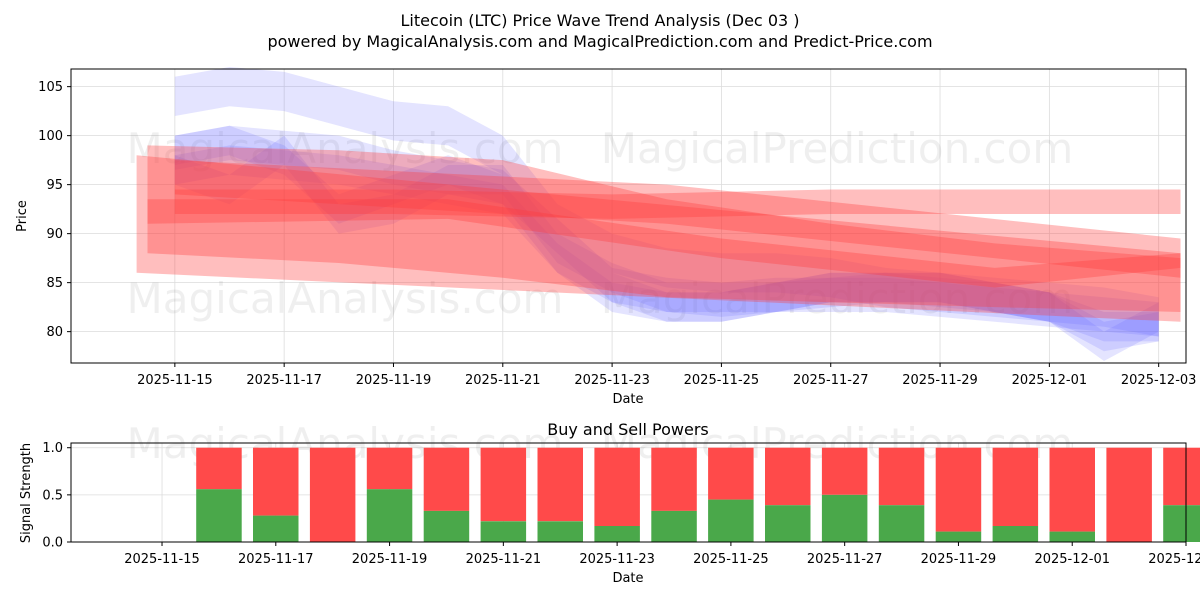 The image size is (1200, 600). Describe the element at coordinates (394, 380) in the screenshot. I see `price-x-tick-label: 2025-11-19` at that location.